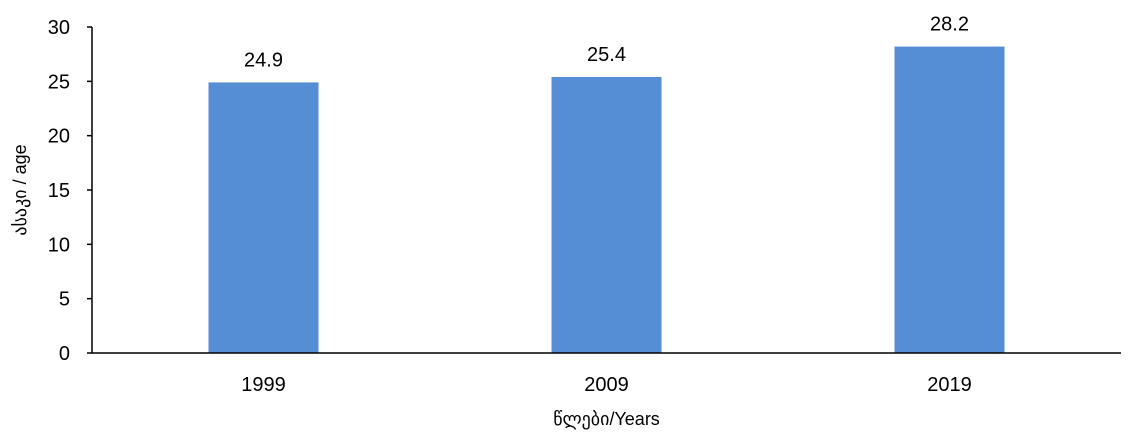  Describe the element at coordinates (263, 60) in the screenshot. I see `data-label-1999: 24.9` at that location.